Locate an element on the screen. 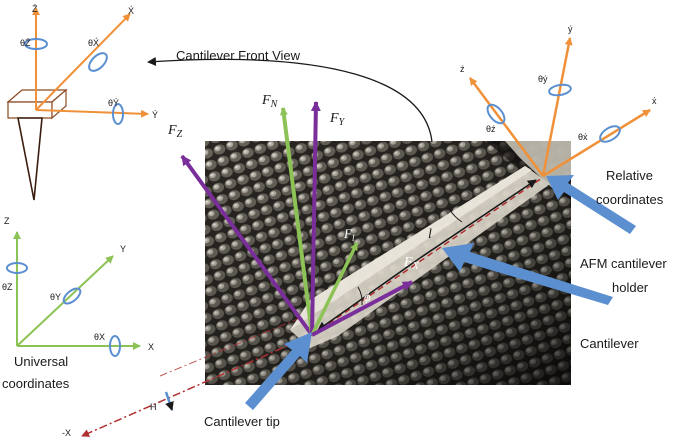 The image size is (691, 439). rel-y-axis is located at coordinates (557, 107).